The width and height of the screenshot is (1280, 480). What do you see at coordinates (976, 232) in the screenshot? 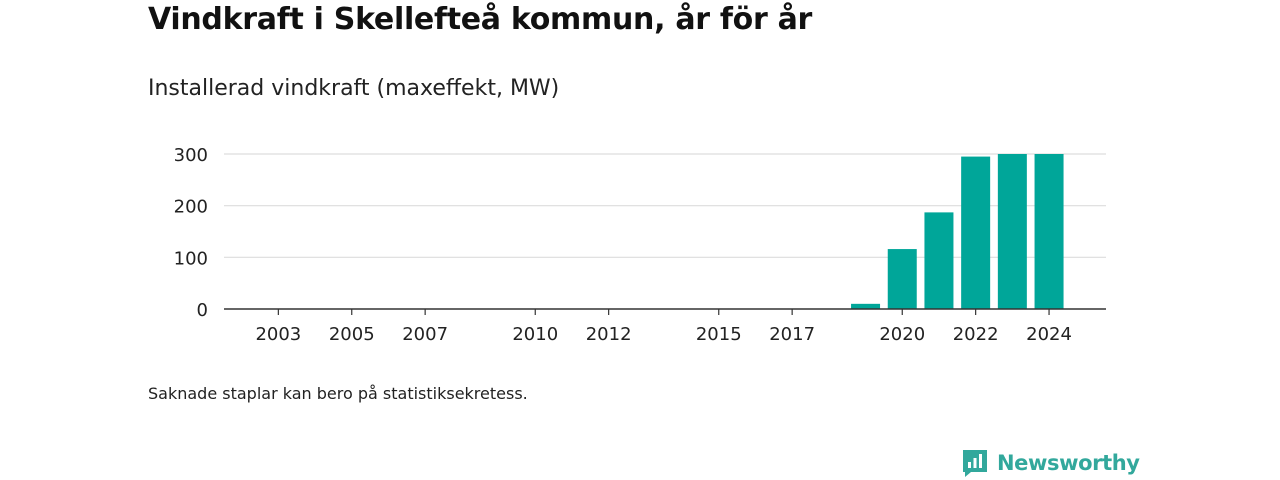
I see `bar-2022` at bounding box center [976, 232].